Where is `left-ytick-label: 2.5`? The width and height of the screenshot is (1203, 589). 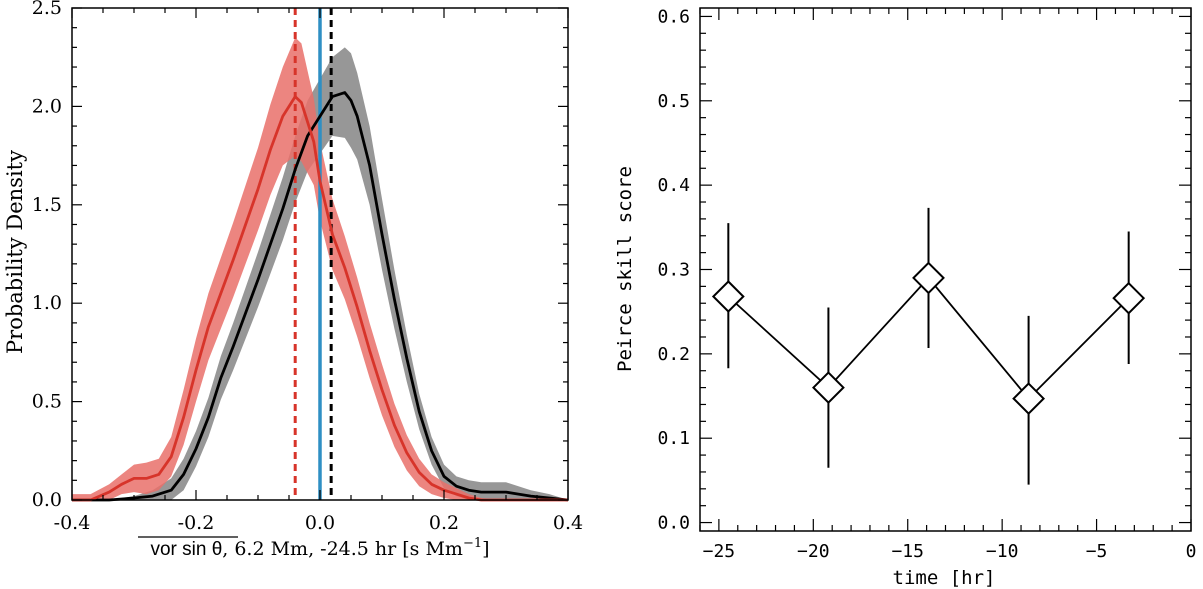 left-ytick-label: 2.5 is located at coordinates (47, 9).